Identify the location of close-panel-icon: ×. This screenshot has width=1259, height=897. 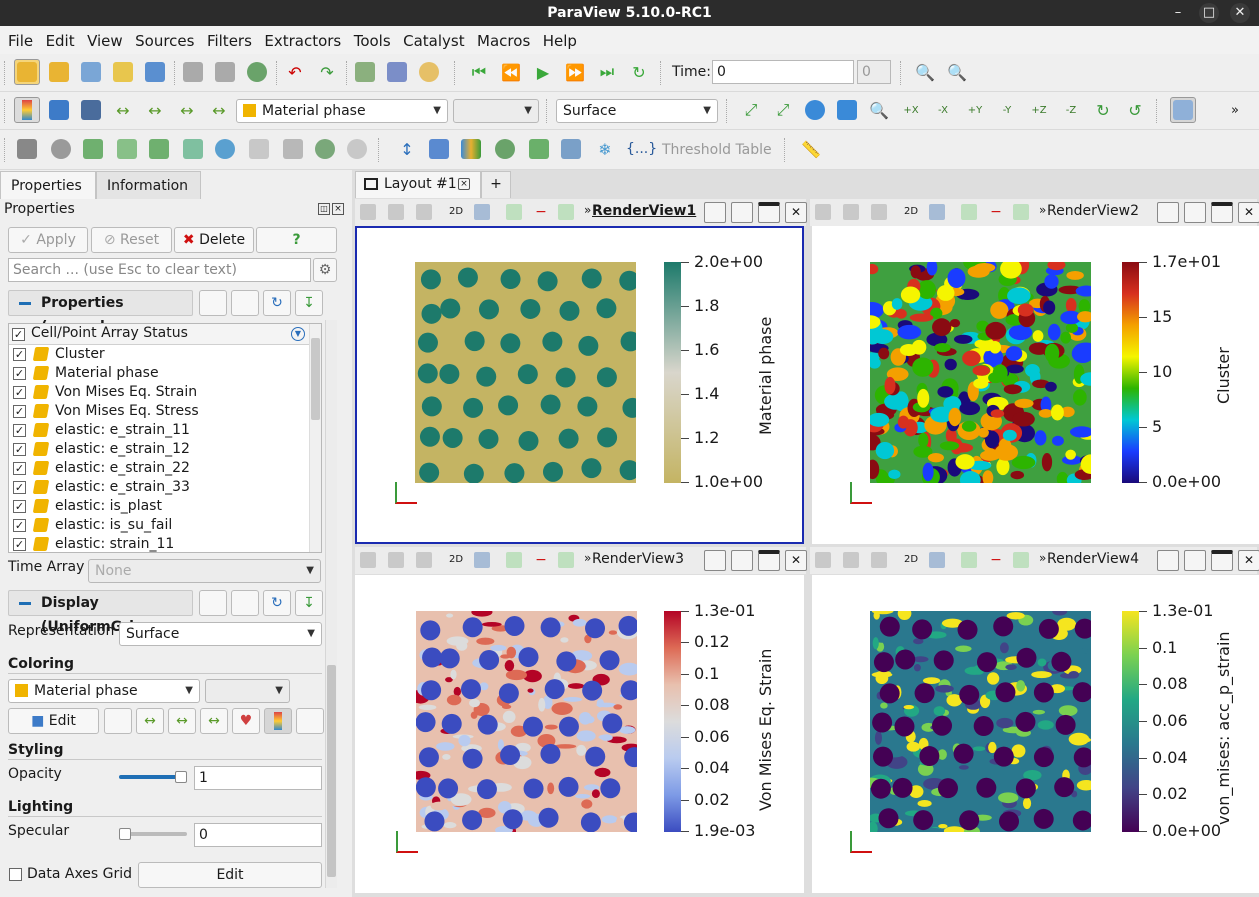
(338, 209).